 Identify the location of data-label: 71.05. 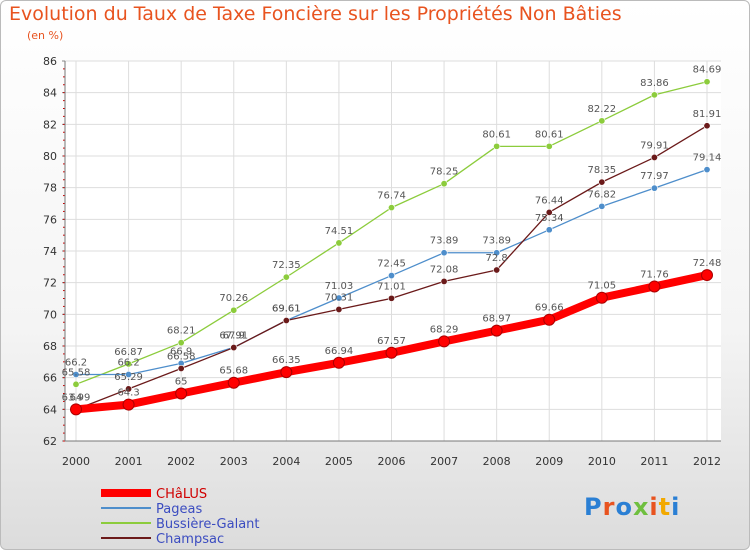
(602, 286).